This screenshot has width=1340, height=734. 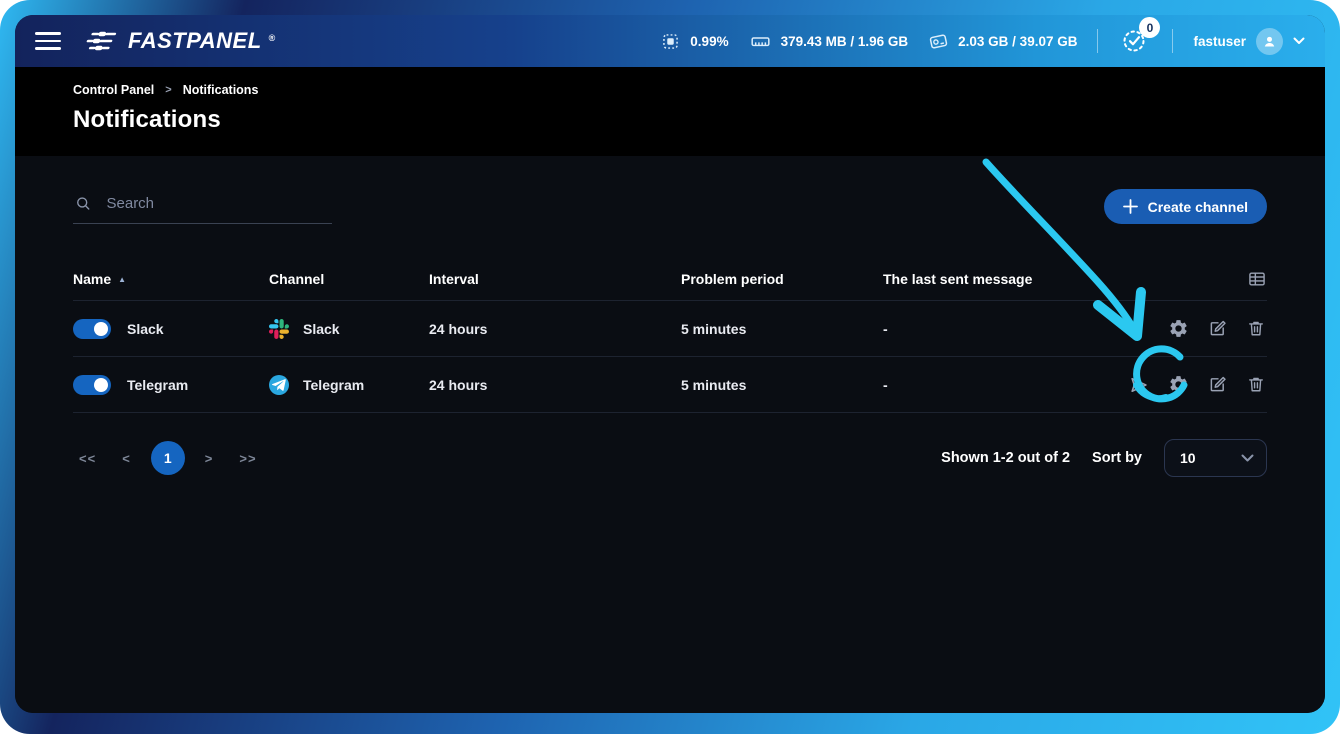 What do you see at coordinates (1134, 41) in the screenshot?
I see `task-clock-icon` at bounding box center [1134, 41].